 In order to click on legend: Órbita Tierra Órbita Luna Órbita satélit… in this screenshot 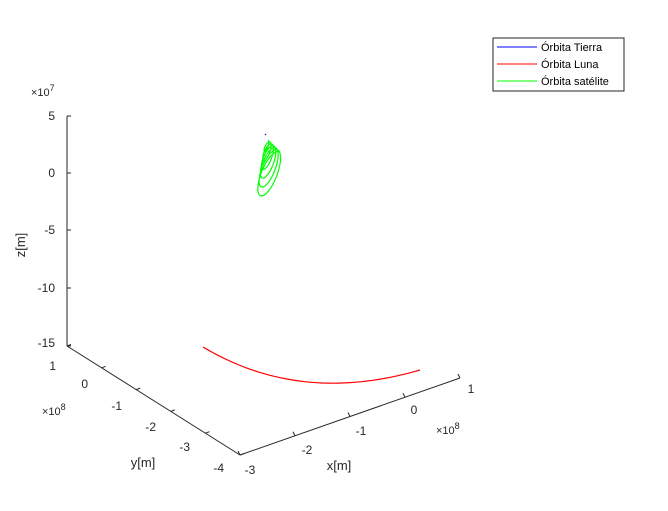, I will do `click(558, 64)`.